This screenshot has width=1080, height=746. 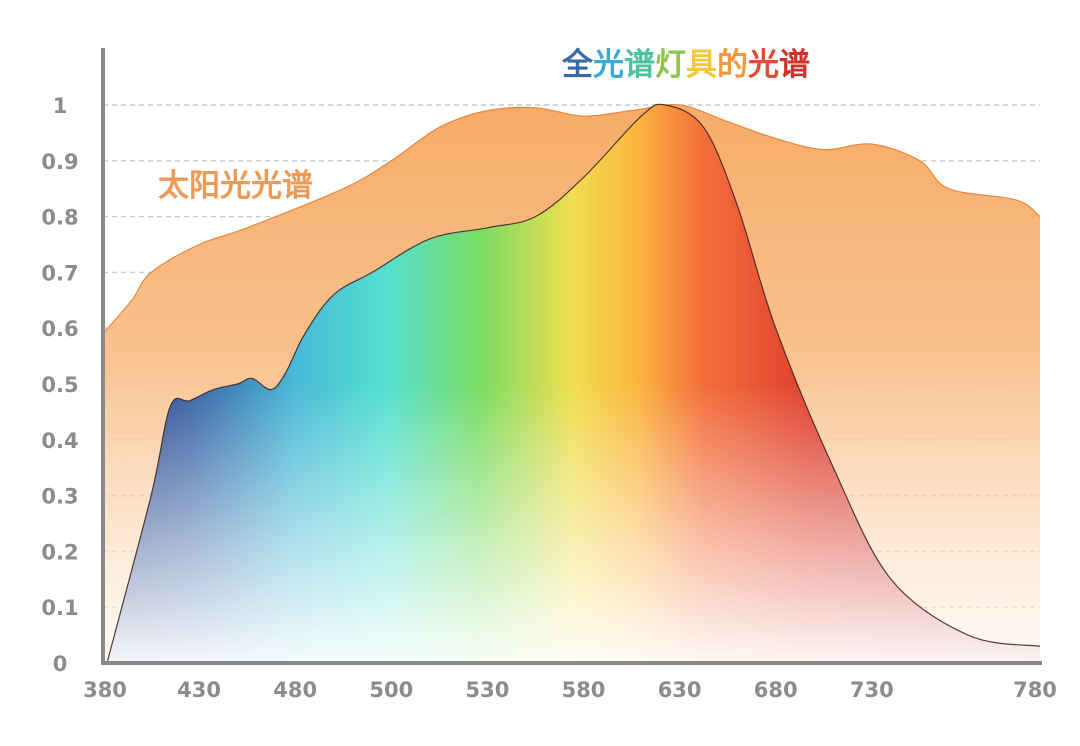 I want to click on x-tick-label: 530, so click(x=487, y=690).